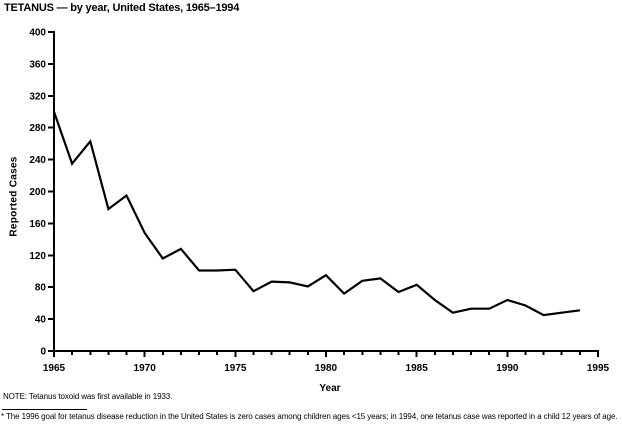 The image size is (622, 441). What do you see at coordinates (235, 368) in the screenshot?
I see `x-tick-label: 1975` at bounding box center [235, 368].